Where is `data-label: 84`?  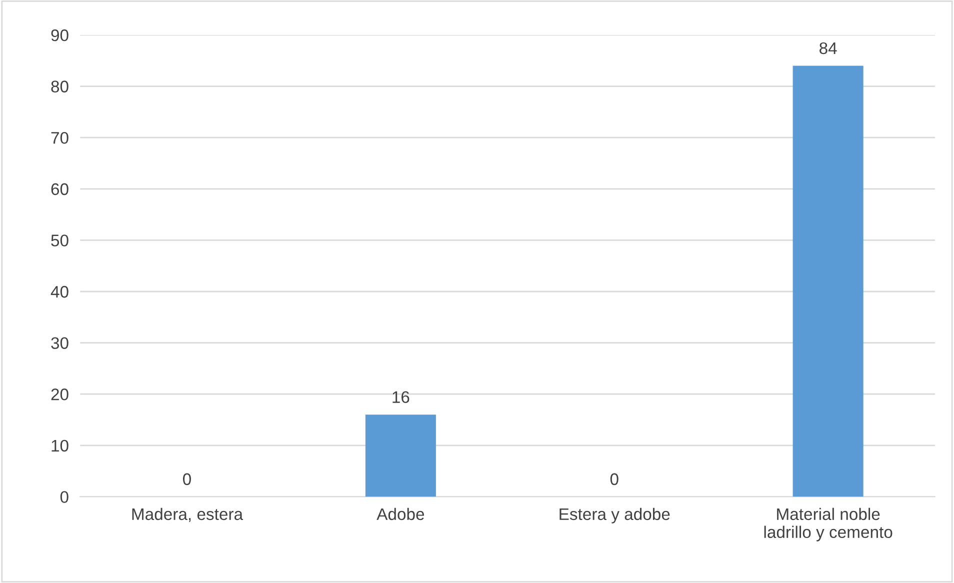 data-label: 84 is located at coordinates (828, 48).